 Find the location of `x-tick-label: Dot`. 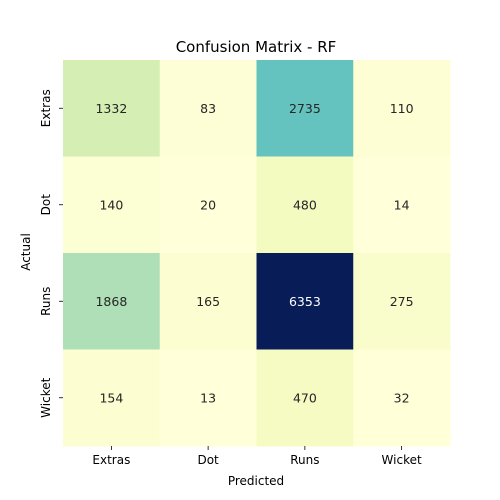

x-tick-label: Dot is located at coordinates (208, 460).